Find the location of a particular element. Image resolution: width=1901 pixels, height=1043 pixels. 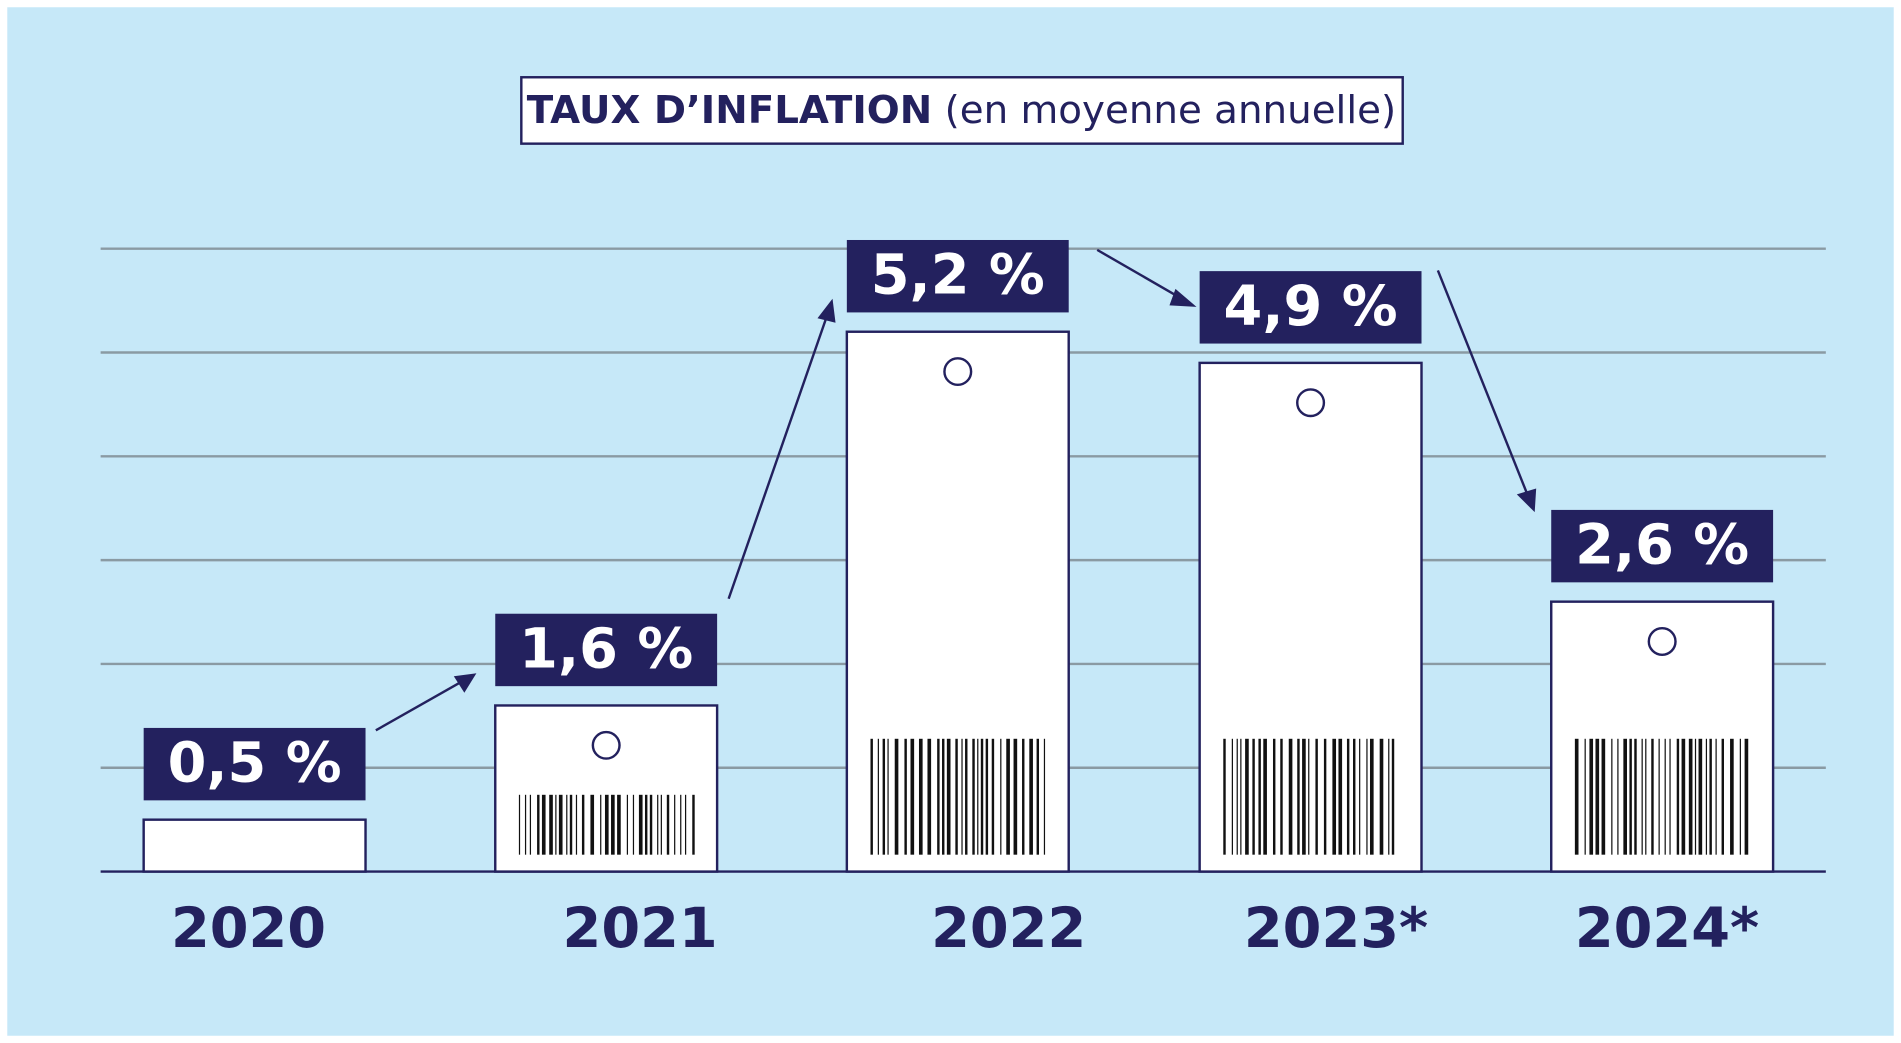

chart-subtitle: (en moyenne annuelle) is located at coordinates (1171, 110).